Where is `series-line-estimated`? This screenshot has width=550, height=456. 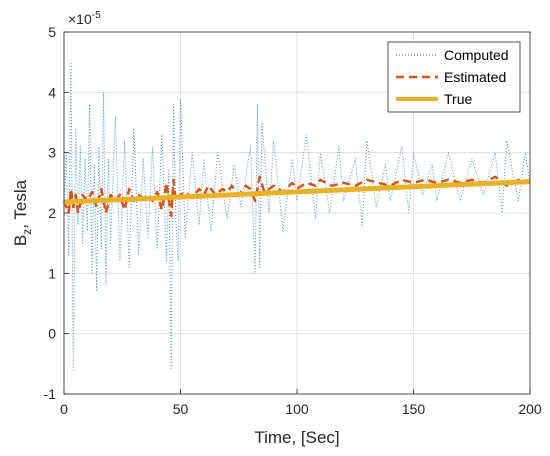 series-line-estimated is located at coordinates (296, 196).